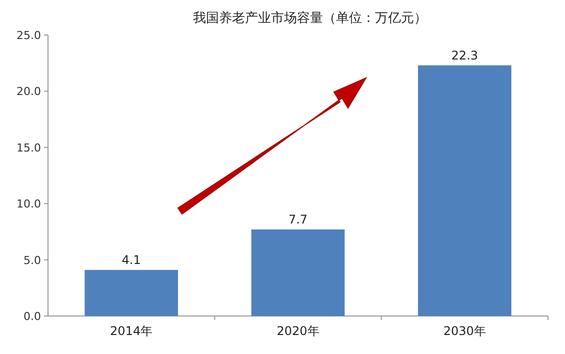  Describe the element at coordinates (464, 331) in the screenshot. I see `x-tick-label: 2030年` at that location.